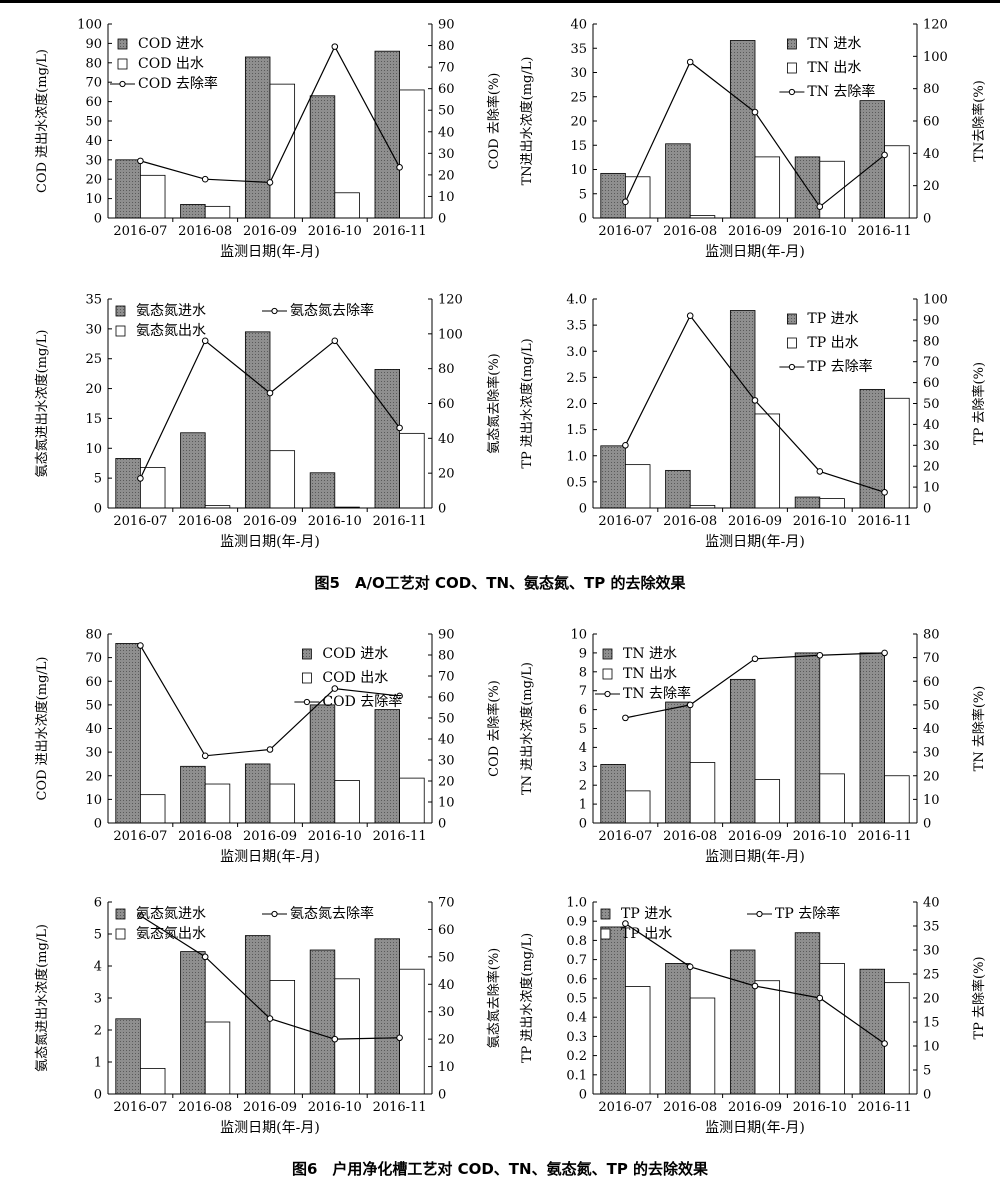 The image size is (1000, 1196). Describe the element at coordinates (931, 383) in the screenshot. I see `y-tick-label-right: 60` at that location.